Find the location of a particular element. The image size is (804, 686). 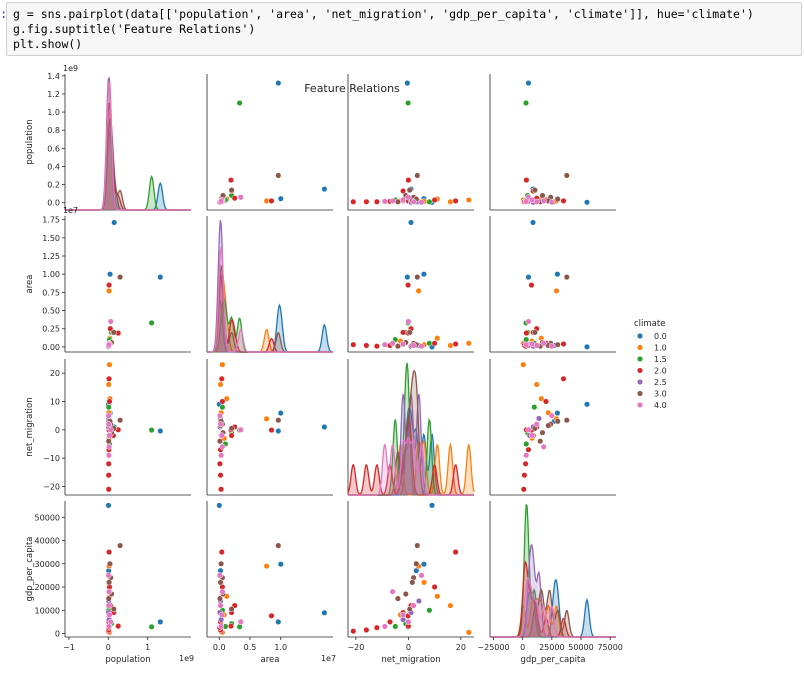

panel-population-vs-gdp_per_capita is located at coordinates (552, 142).